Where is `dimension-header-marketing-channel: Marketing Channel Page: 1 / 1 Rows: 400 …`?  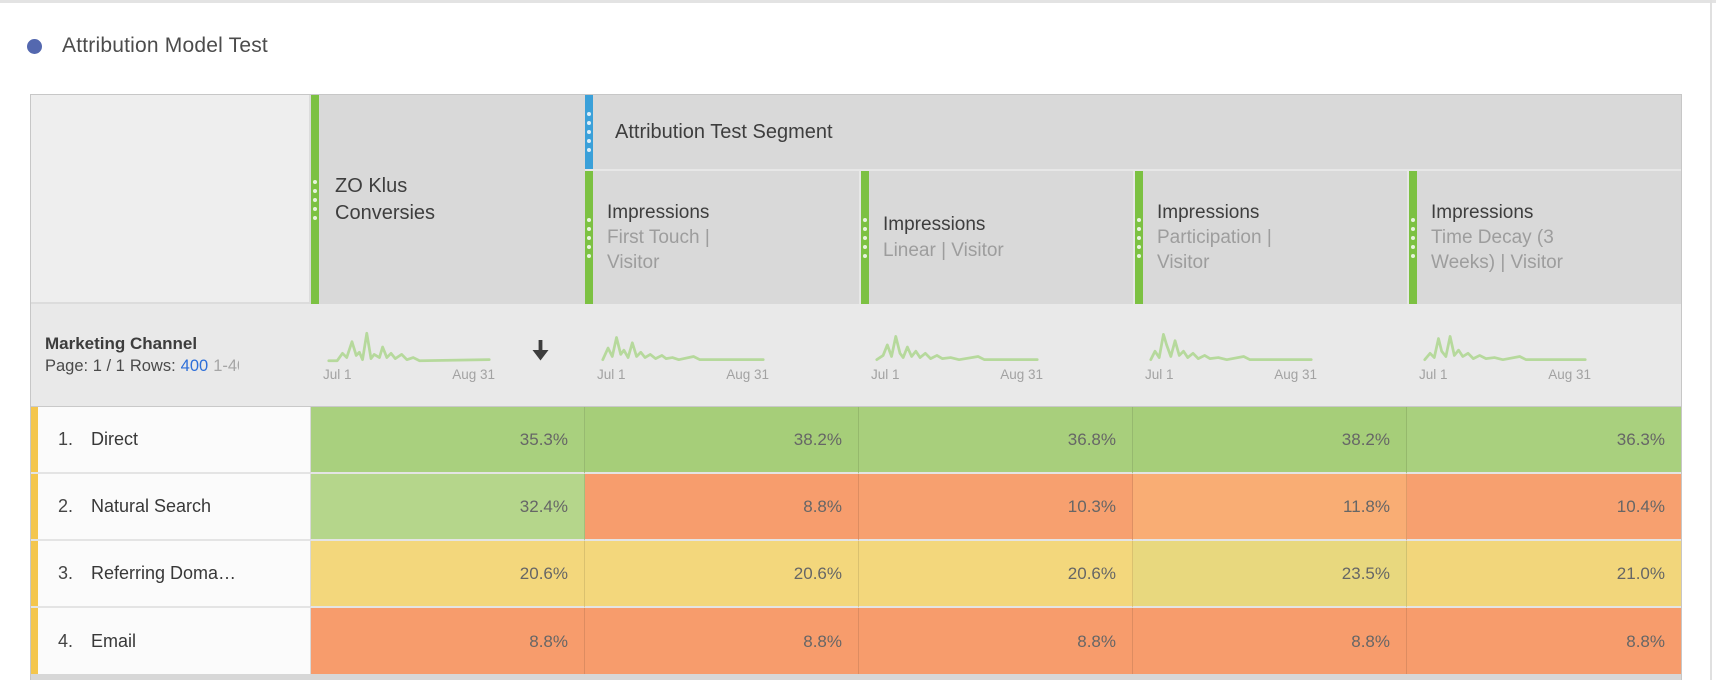 dimension-header-marketing-channel: Marketing Channel Page: 1 / 1 Rows: 400 … is located at coordinates (171, 355).